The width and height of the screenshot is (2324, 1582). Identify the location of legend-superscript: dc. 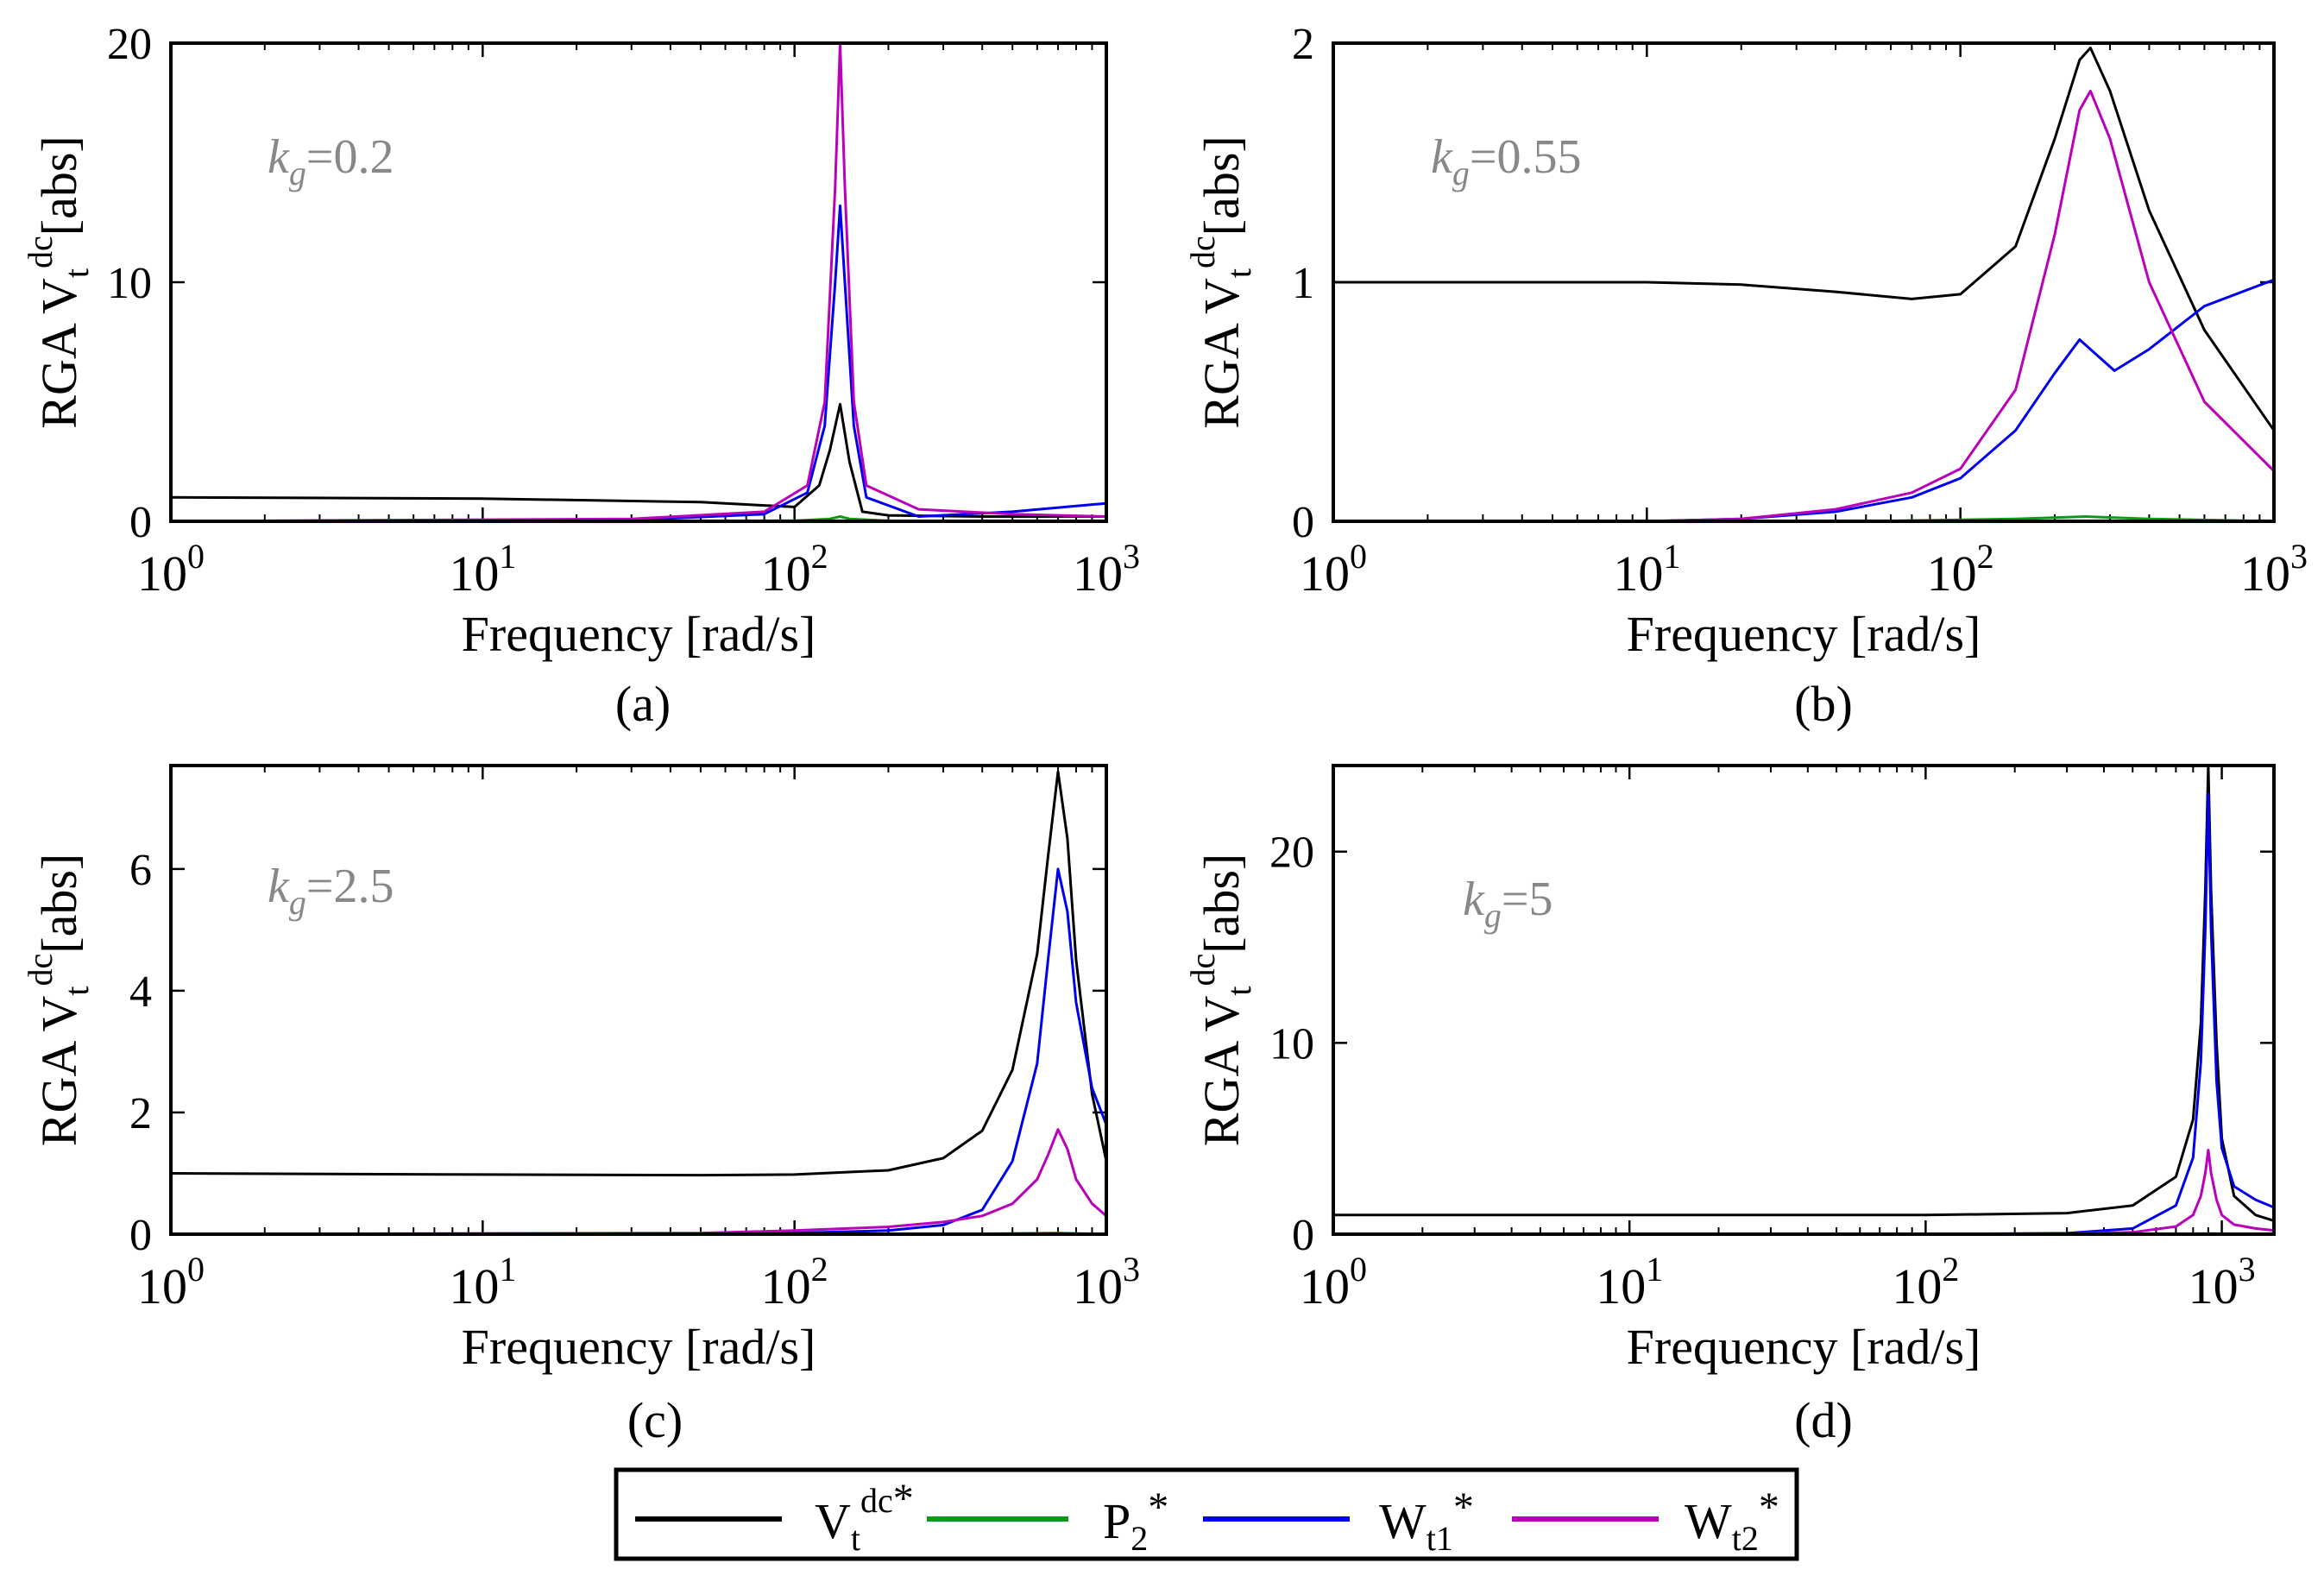
(876, 1500).